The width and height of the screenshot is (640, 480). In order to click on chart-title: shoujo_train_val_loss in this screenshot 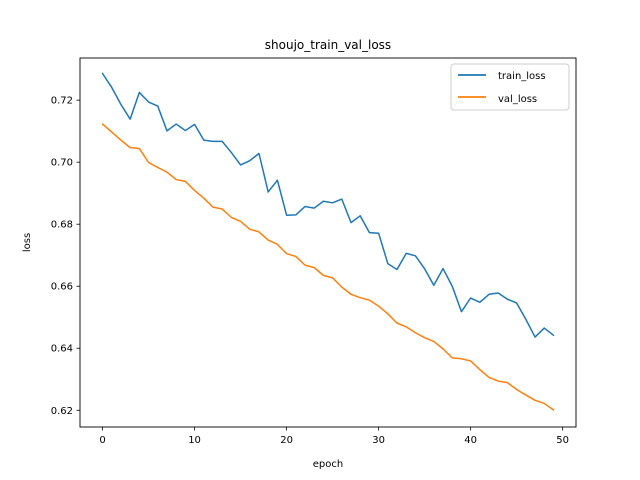, I will do `click(328, 45)`.